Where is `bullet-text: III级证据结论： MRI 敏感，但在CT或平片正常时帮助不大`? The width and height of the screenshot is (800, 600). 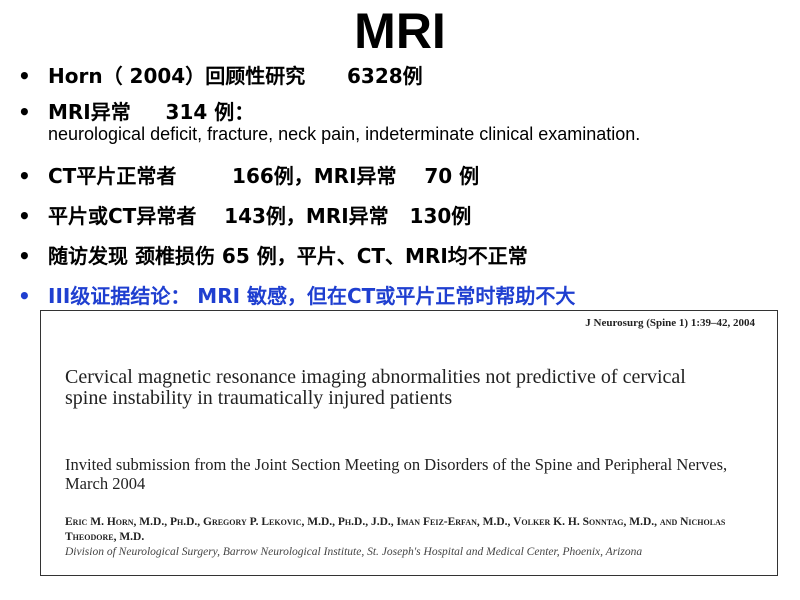 bullet-text: III级证据结论： MRI 敏感，但在CT或平片正常时帮助不大 is located at coordinates (312, 296).